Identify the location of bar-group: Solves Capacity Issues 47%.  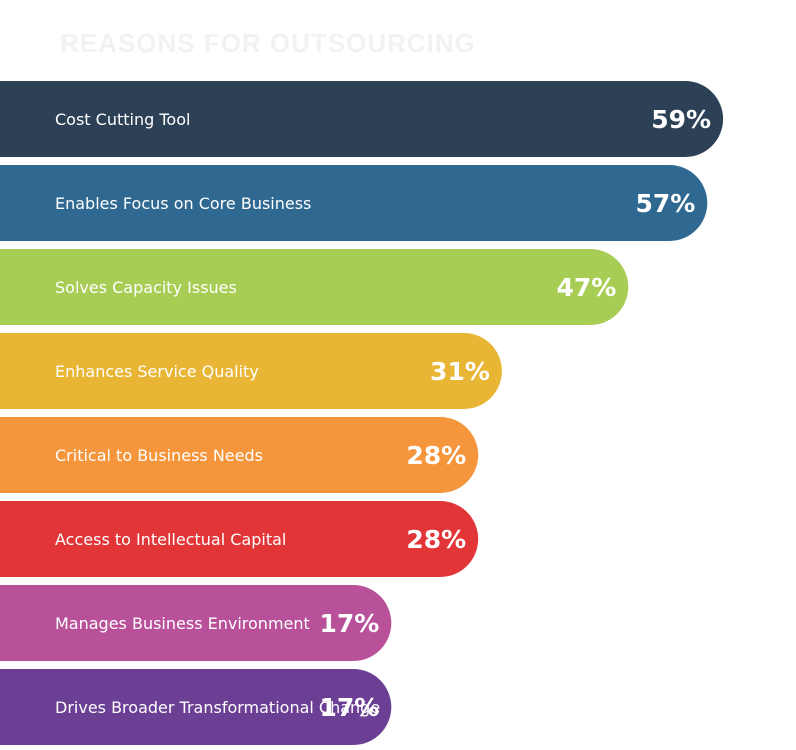
(314, 287).